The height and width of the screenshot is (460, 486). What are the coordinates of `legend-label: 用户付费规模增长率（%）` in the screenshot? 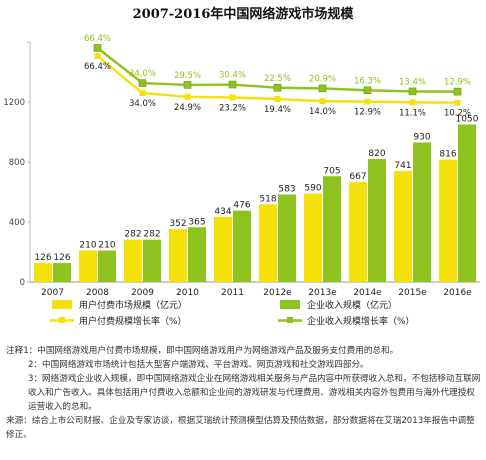 It's located at (133, 321).